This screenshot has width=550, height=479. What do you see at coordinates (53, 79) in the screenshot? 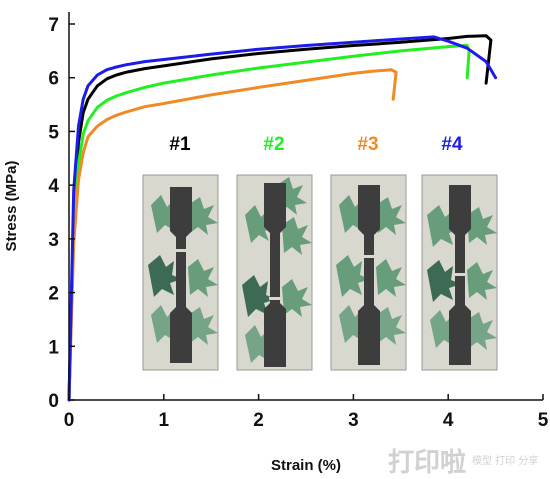
I see `y-tick-label: 6` at bounding box center [53, 79].